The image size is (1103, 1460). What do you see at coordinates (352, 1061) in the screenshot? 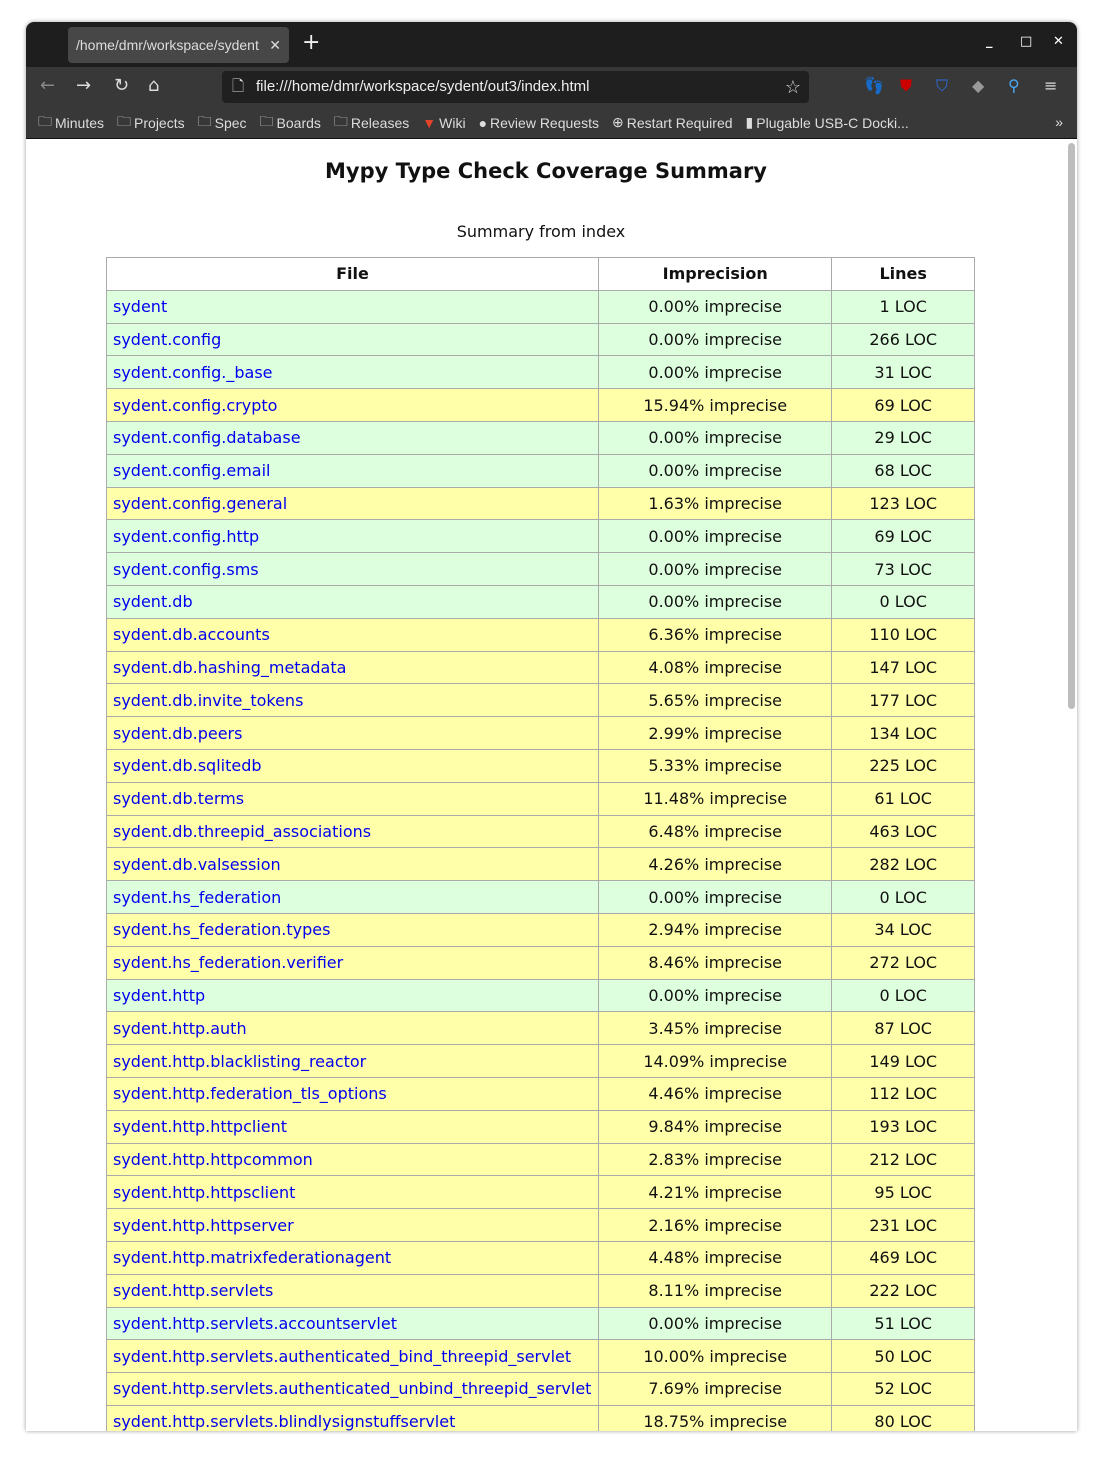
I see `file-link: sydent.http.blacklisting_reactor` at bounding box center [352, 1061].